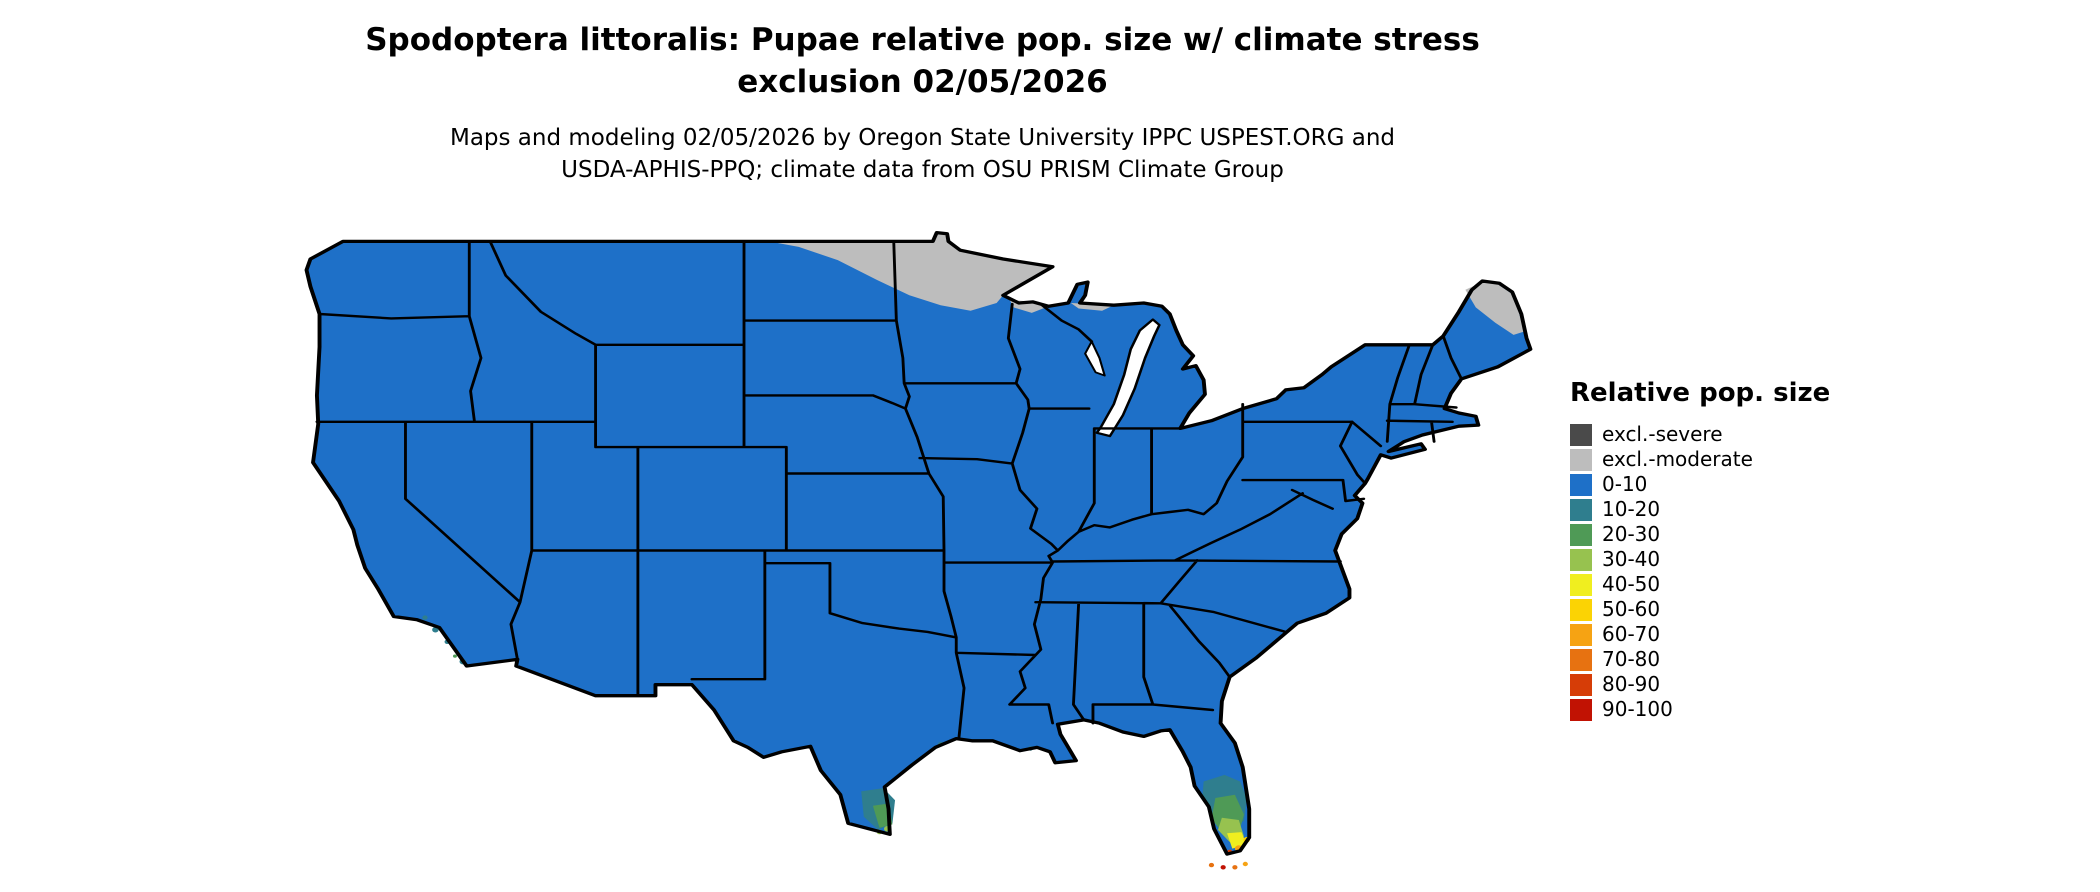 This screenshot has width=2100, height=892. Describe the element at coordinates (1631, 584) in the screenshot. I see `legend-label: 40-50` at that location.